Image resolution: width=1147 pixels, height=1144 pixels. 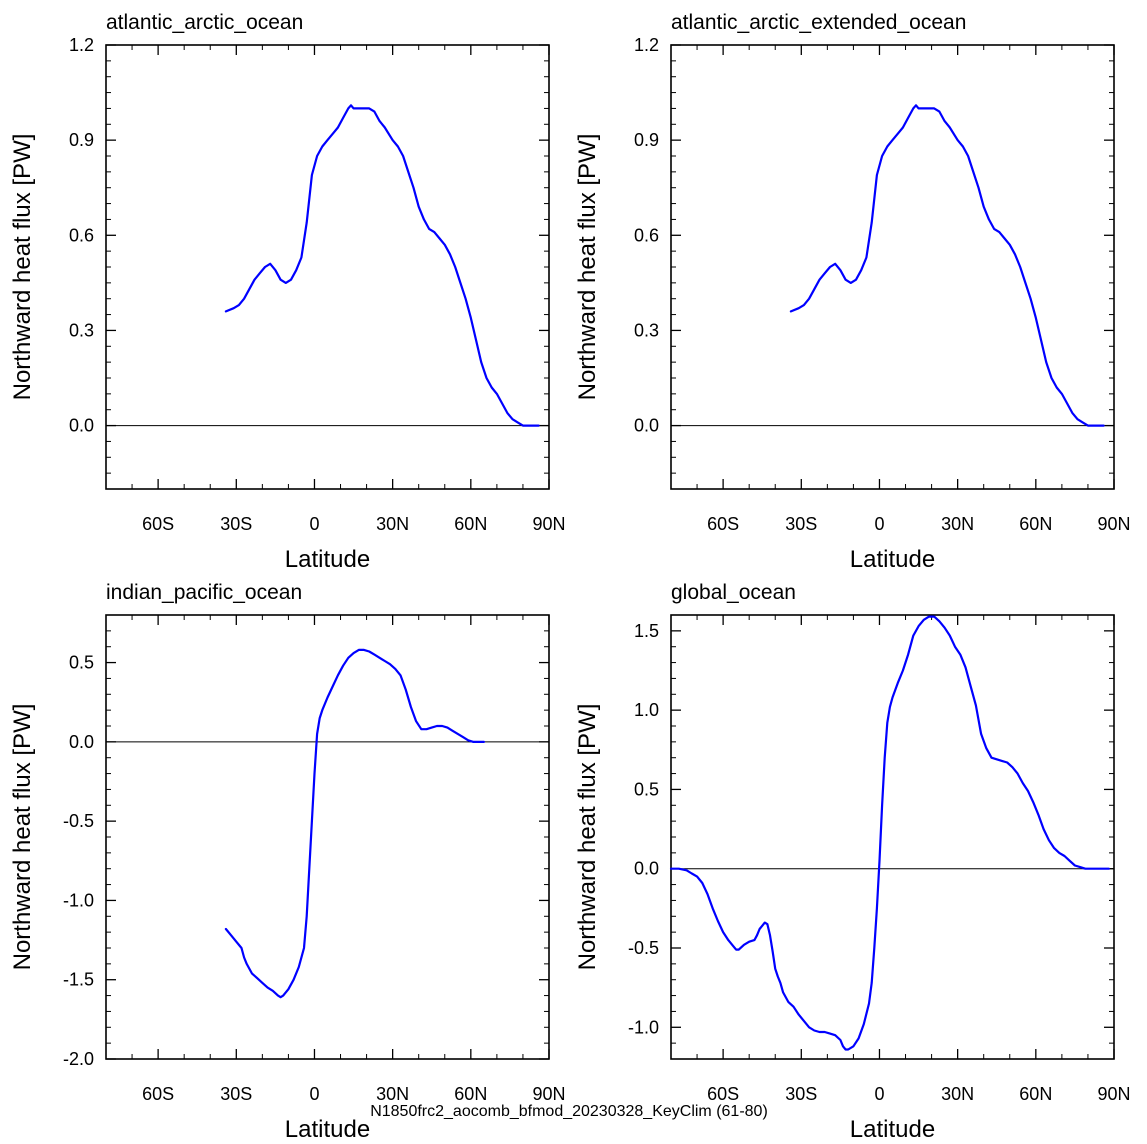 What do you see at coordinates (646, 631) in the screenshot?
I see `y-tick-label: 1.5` at bounding box center [646, 631].